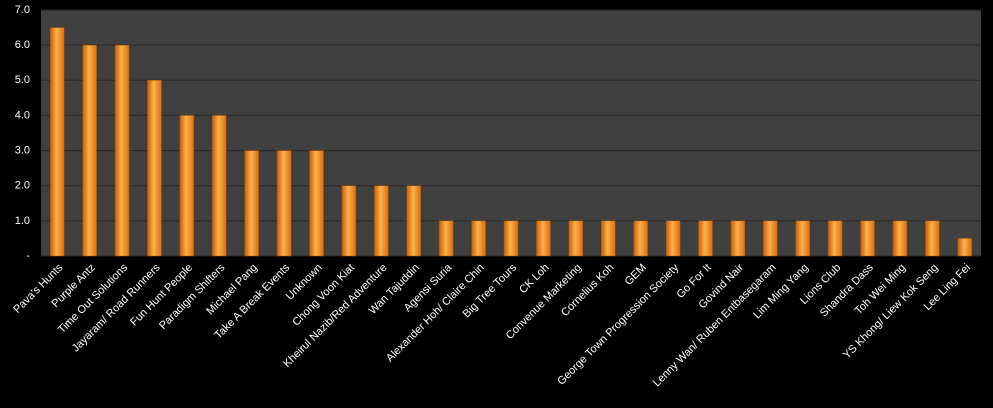 The height and width of the screenshot is (408, 993). Describe the element at coordinates (22, 150) in the screenshot. I see `y-tick-label: 3.0` at that location.